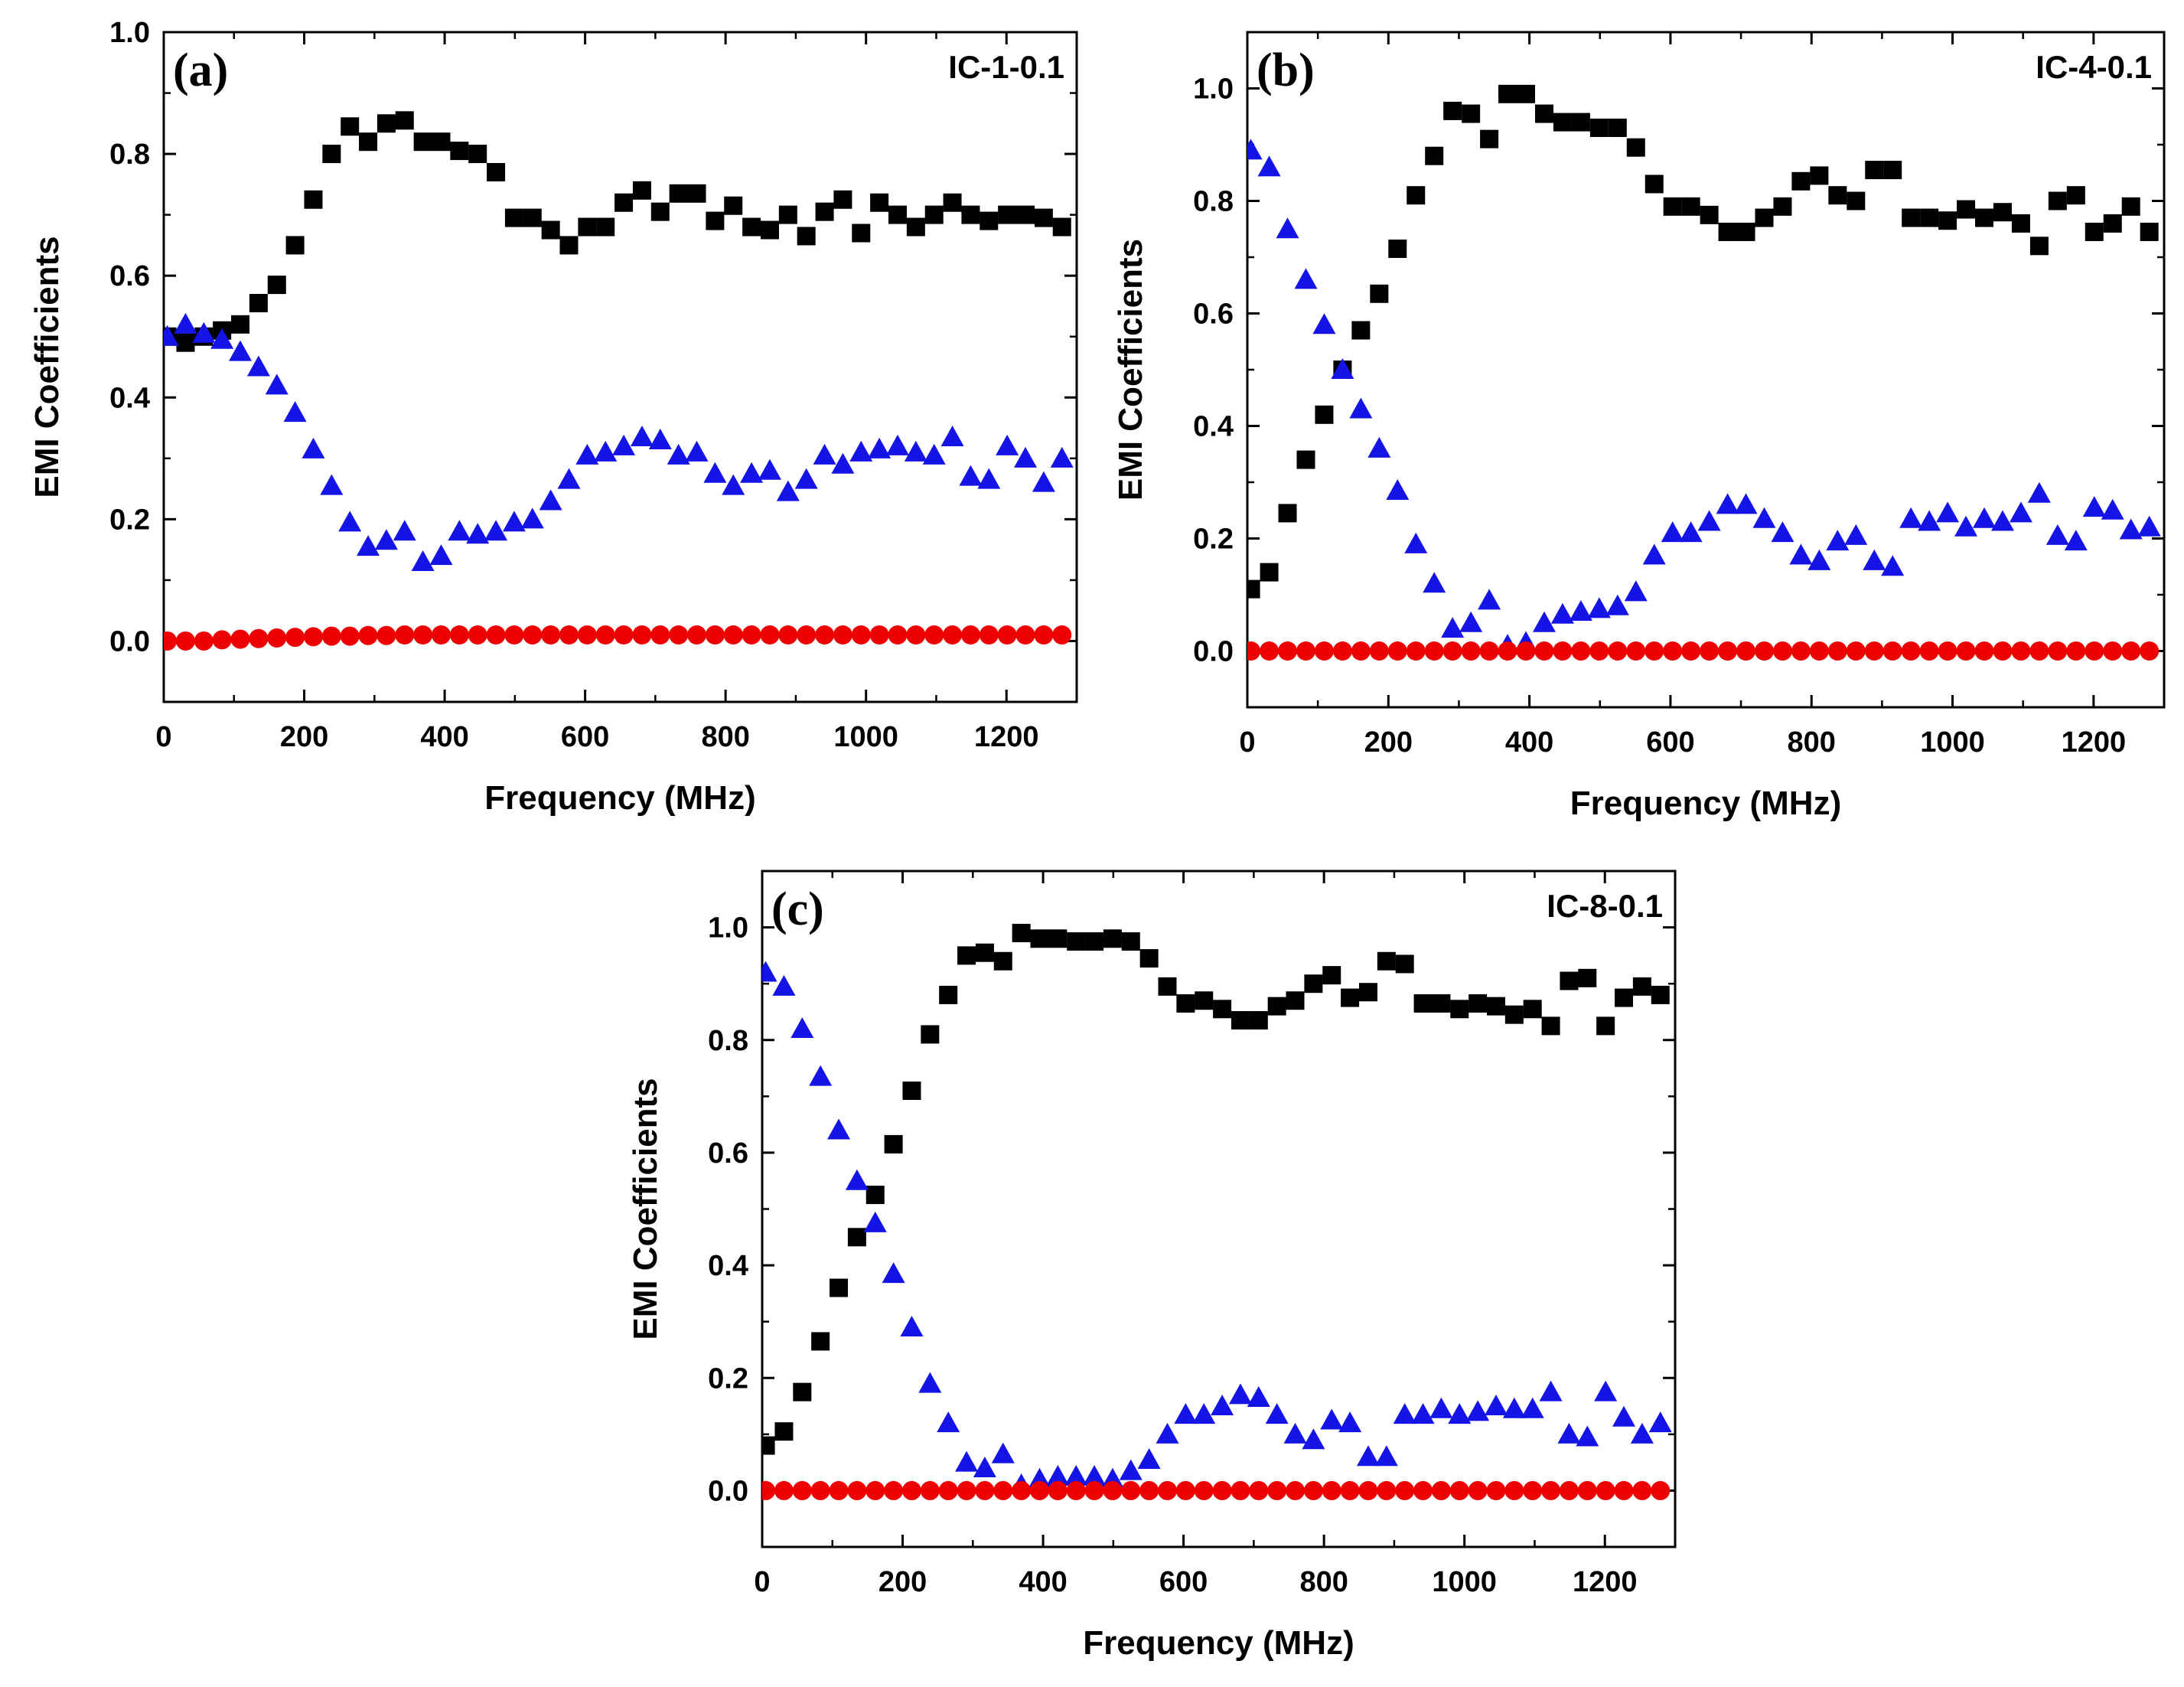 The image size is (2184, 1687). I want to click on x-tick-label: 600, so click(585, 737).